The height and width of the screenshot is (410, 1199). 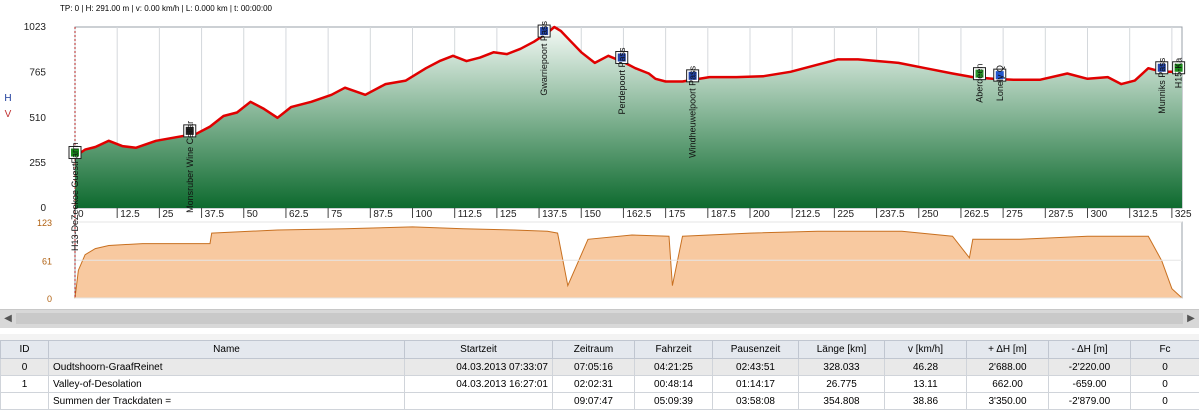 I want to click on waypoint-label: H15-Ka, so click(x=1179, y=73).